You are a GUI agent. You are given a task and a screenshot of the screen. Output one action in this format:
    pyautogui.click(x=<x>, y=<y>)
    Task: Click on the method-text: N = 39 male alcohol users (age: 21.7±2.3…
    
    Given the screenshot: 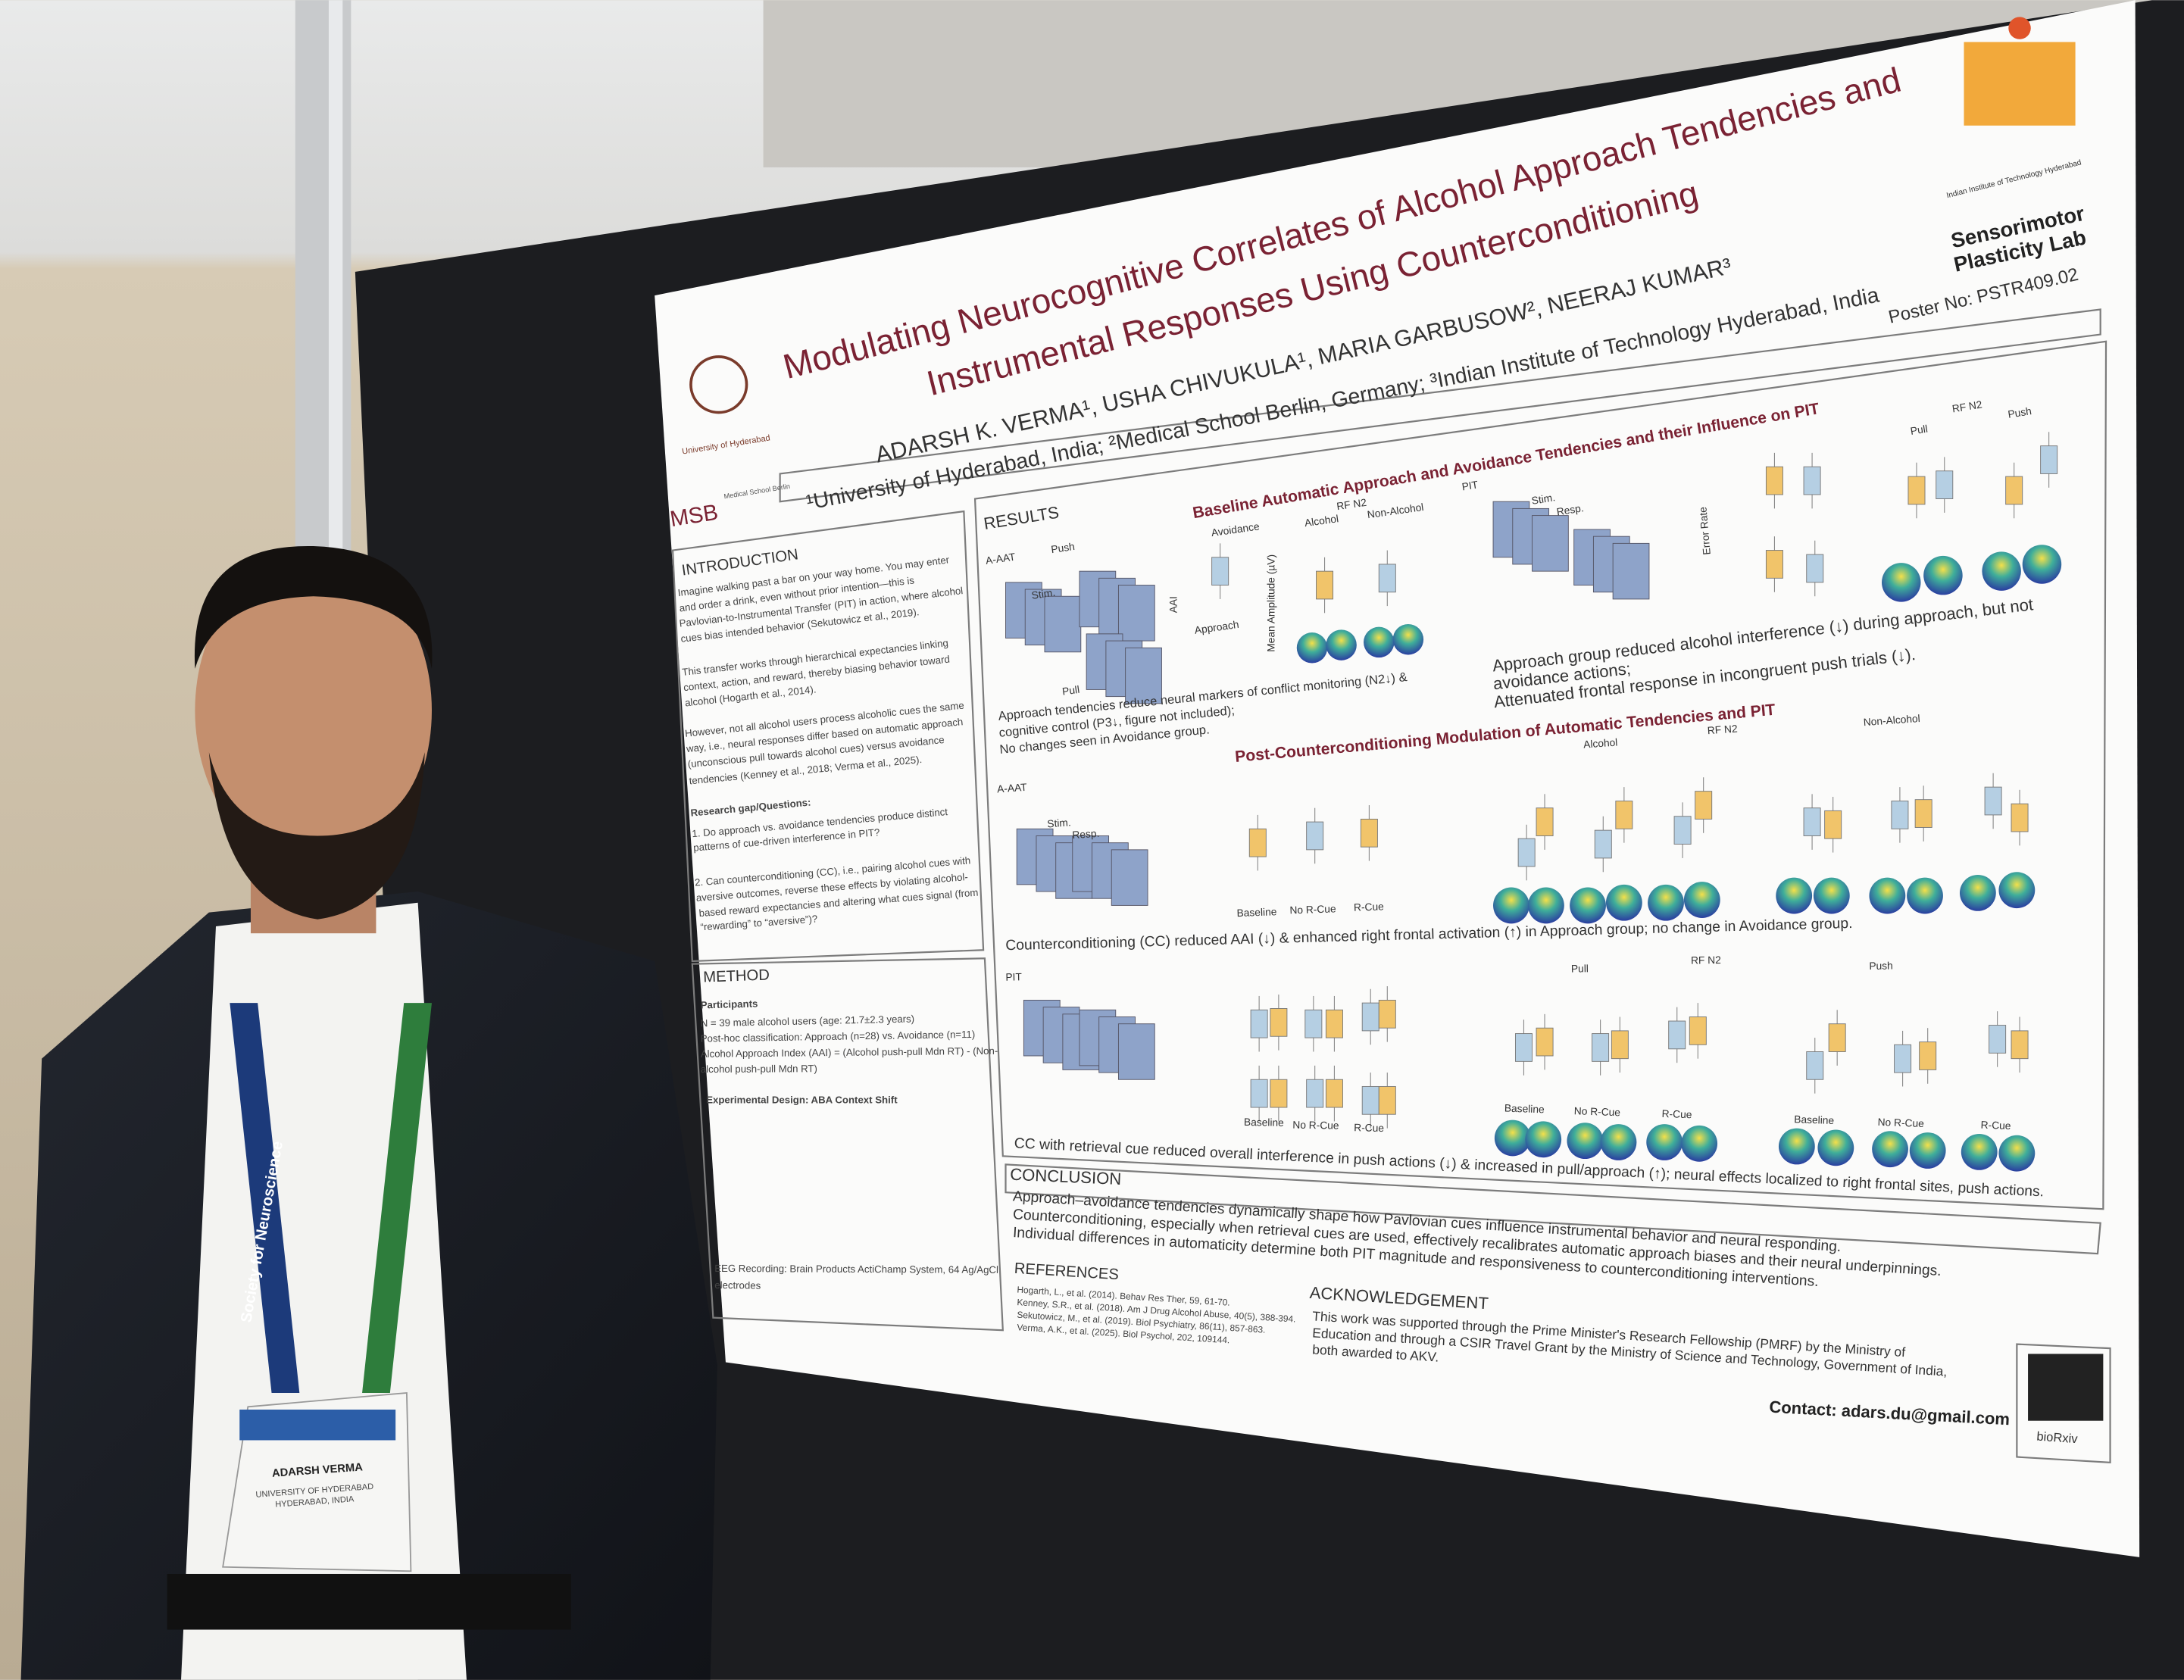 What is the action you would take?
    pyautogui.click(x=808, y=1021)
    